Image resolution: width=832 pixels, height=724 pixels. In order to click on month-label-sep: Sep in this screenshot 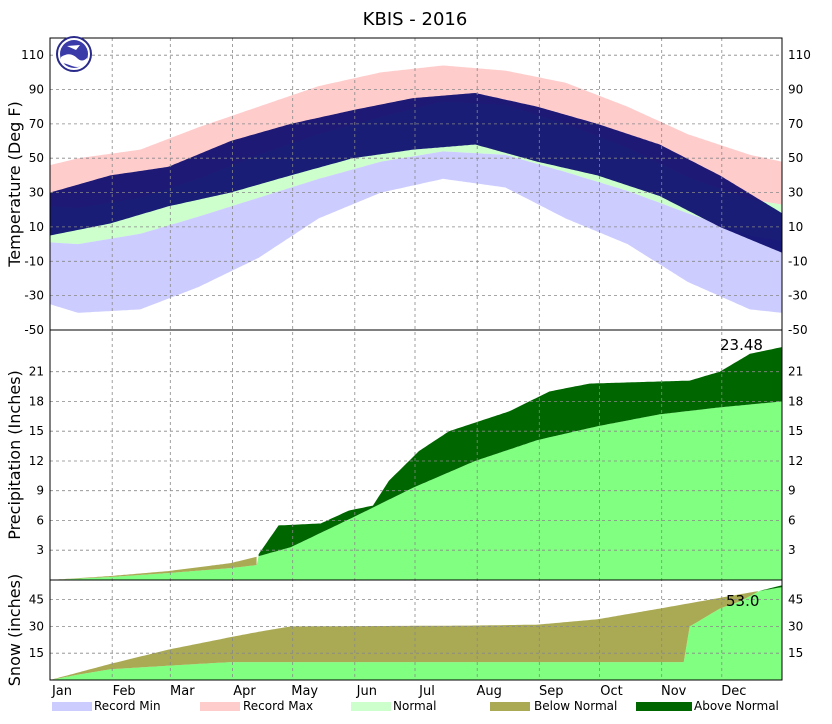, I will do `click(551, 691)`.